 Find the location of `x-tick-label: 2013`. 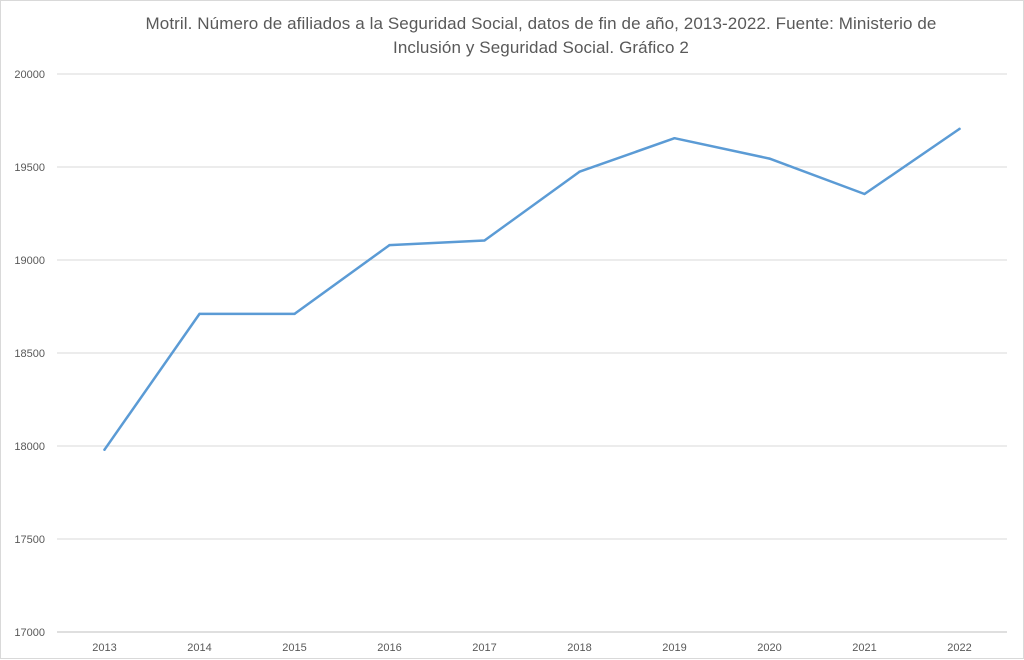

x-tick-label: 2013 is located at coordinates (104, 648).